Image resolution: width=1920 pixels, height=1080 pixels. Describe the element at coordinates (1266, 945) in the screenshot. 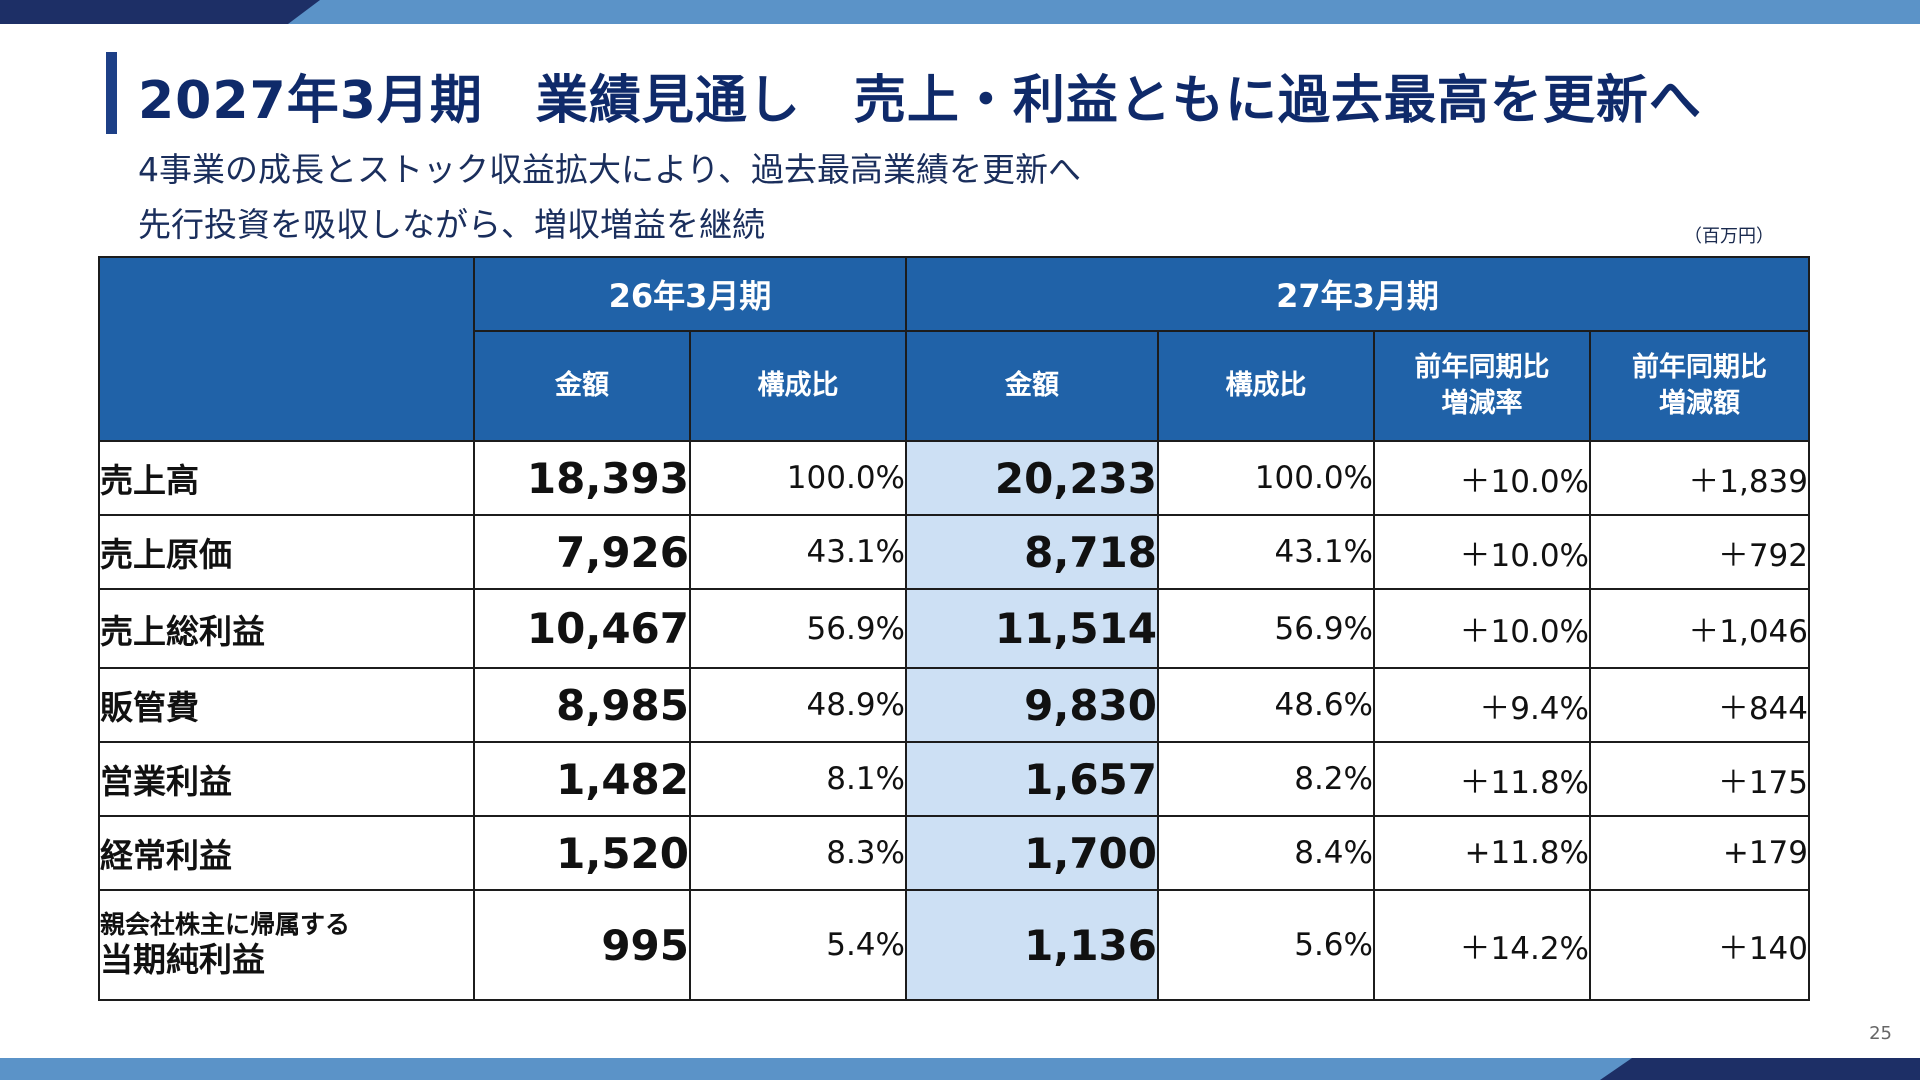

I see `fy27-ratio: 5.6%` at that location.